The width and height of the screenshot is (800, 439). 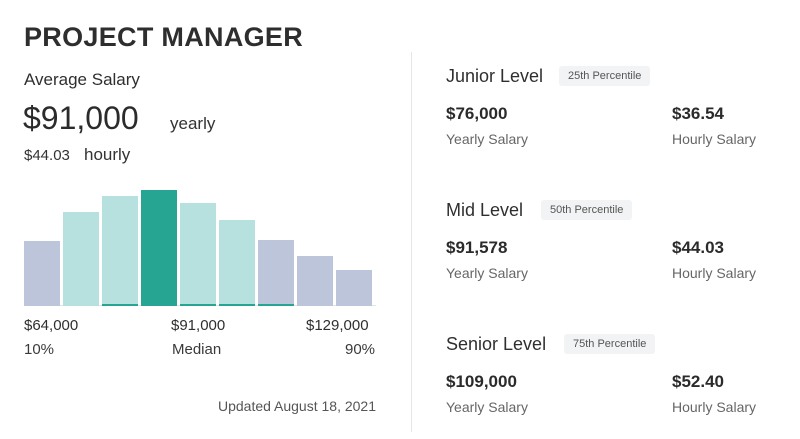 What do you see at coordinates (487, 139) in the screenshot?
I see `junior-yearly-label: Yearly Salary` at bounding box center [487, 139].